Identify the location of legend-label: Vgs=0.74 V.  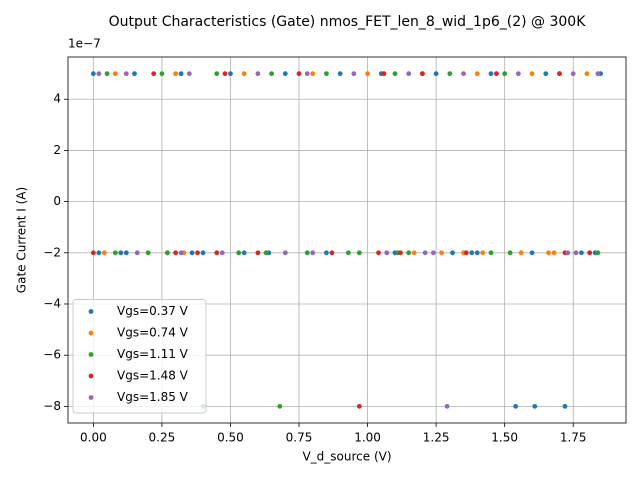
(153, 333).